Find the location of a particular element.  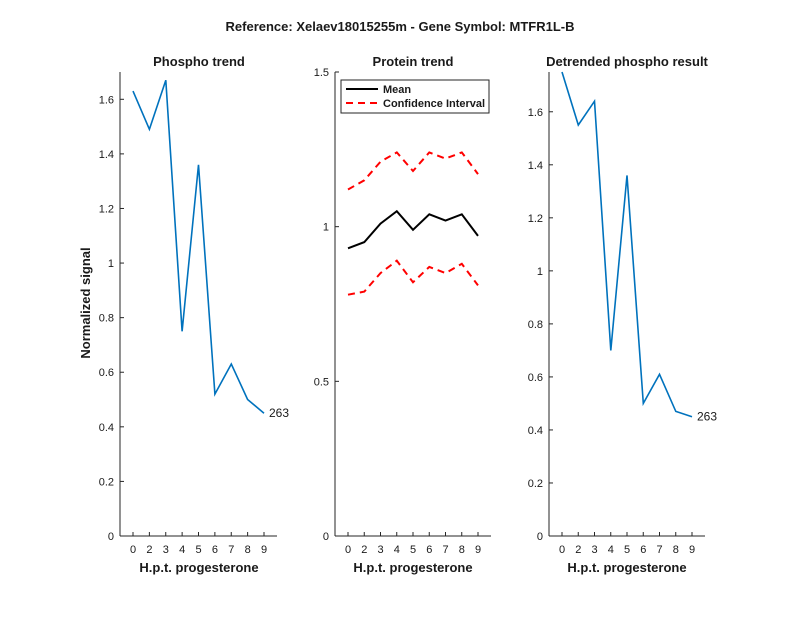

phospho-trend-plot-area is located at coordinates (198, 246).